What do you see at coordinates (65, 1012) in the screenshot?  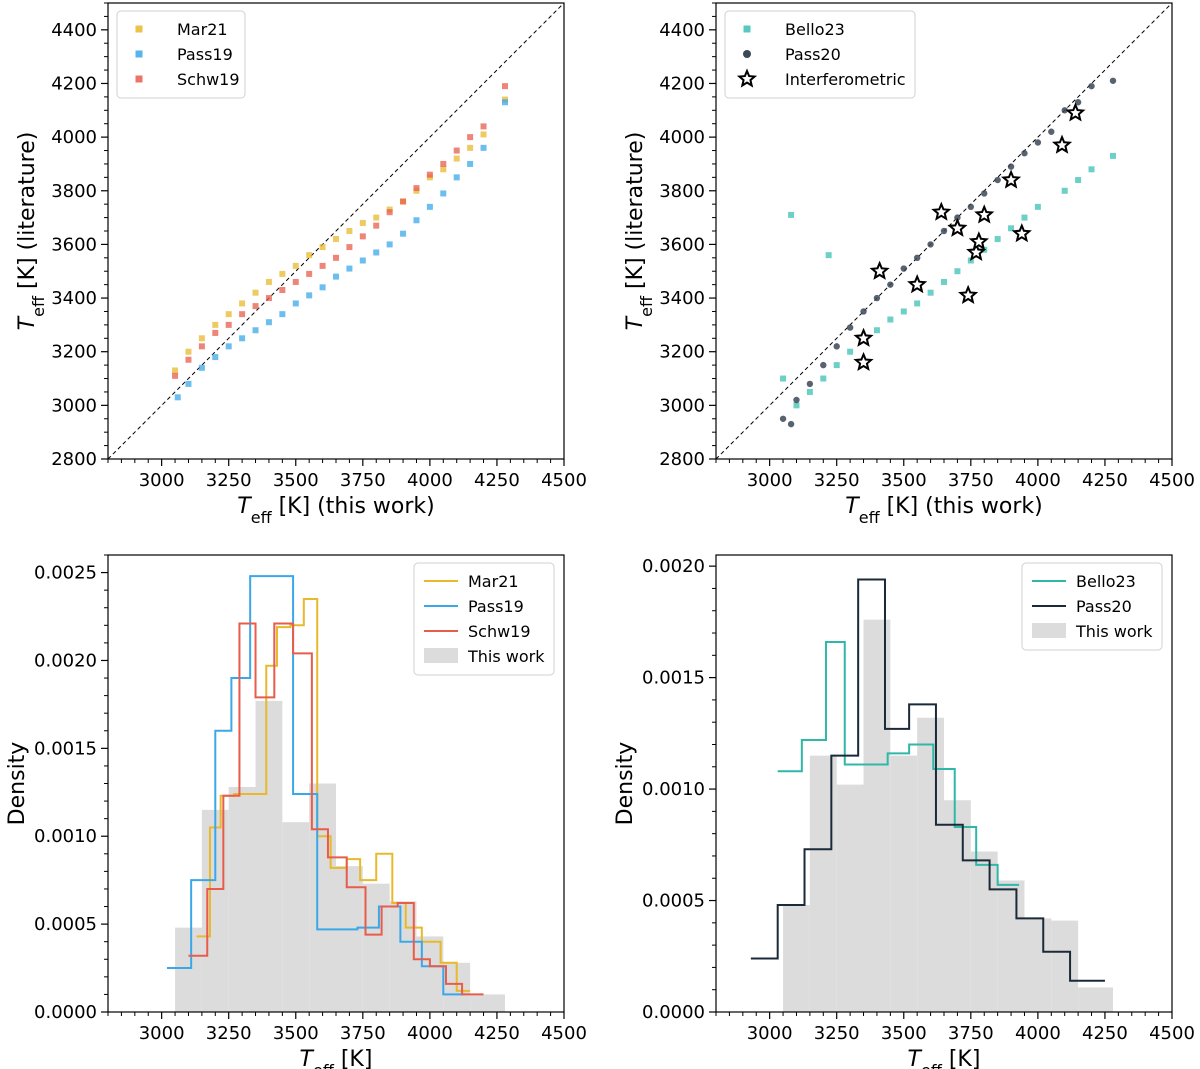 I see `y-tick-label: 0.0000` at bounding box center [65, 1012].